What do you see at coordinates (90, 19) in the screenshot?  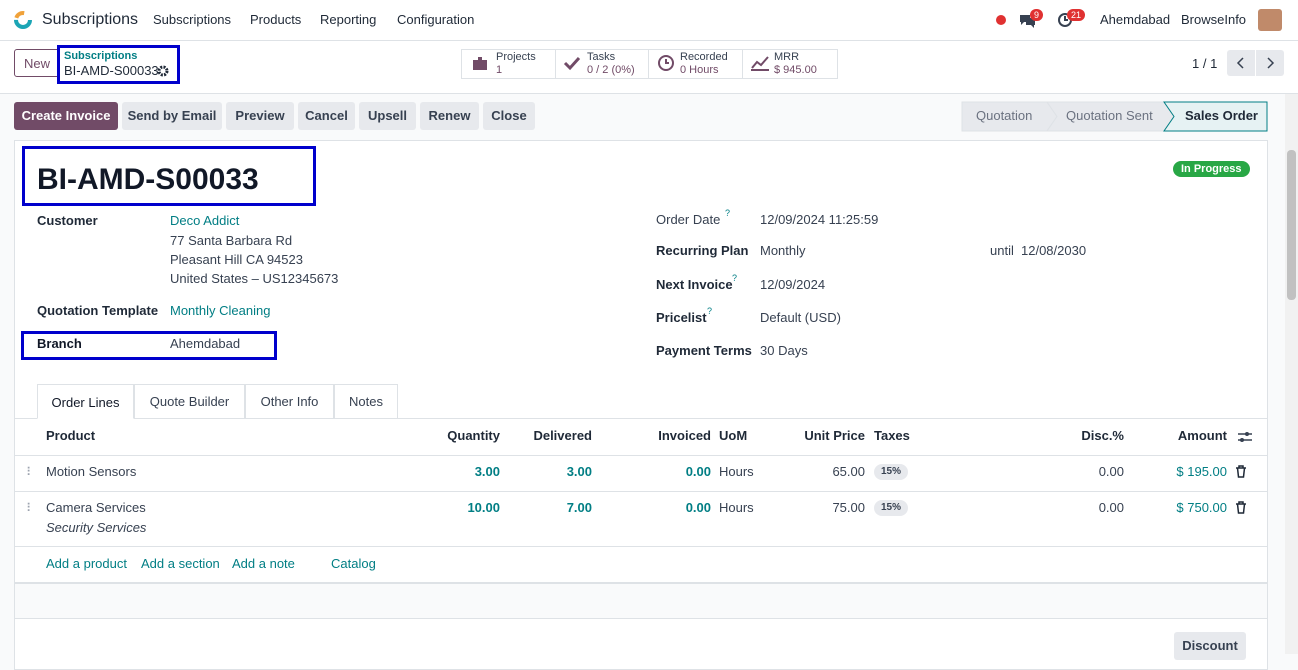 I see `app-name: Subscriptions` at bounding box center [90, 19].